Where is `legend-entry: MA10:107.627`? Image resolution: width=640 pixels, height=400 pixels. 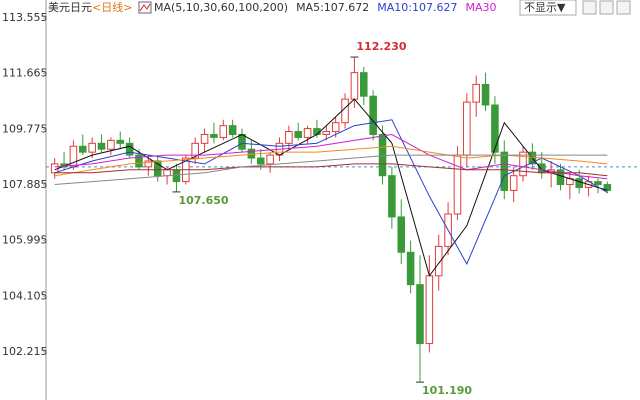
legend-entry: MA10:107.627 is located at coordinates (417, 7).